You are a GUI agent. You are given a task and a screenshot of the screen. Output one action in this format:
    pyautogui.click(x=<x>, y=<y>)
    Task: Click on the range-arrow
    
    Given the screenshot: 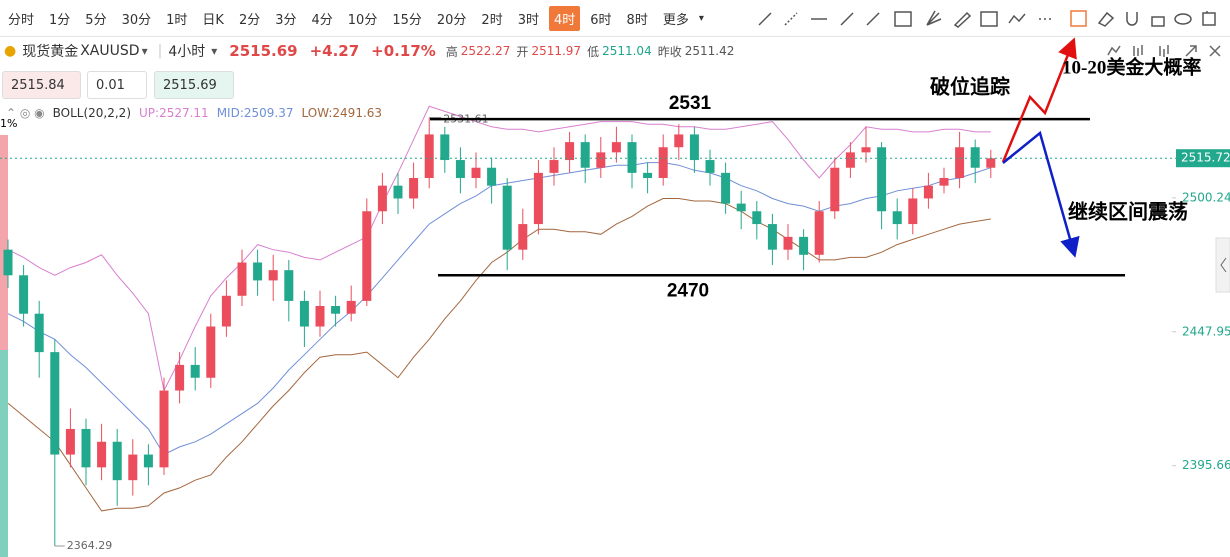 What is the action you would take?
    pyautogui.click(x=1041, y=194)
    